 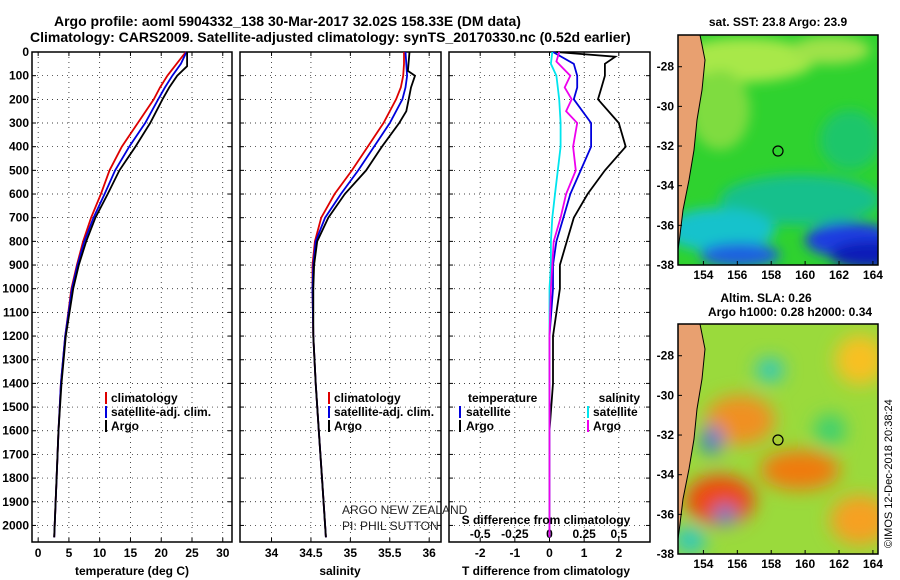 What do you see at coordinates (584, 553) in the screenshot?
I see `x-tick-label: 1` at bounding box center [584, 553].